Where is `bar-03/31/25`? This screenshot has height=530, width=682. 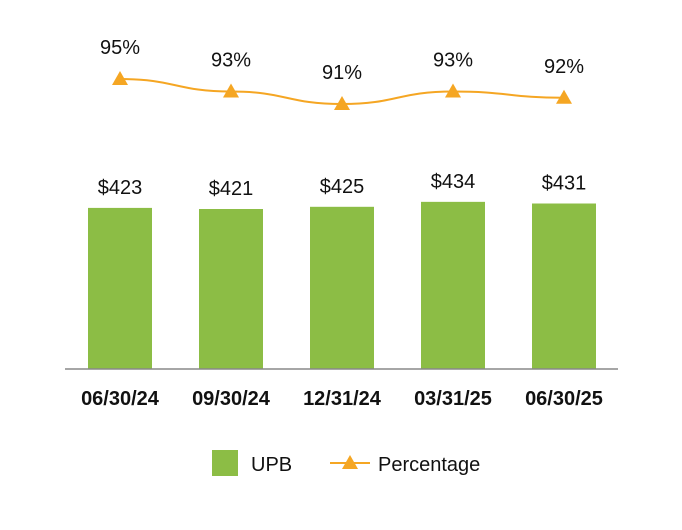
bar-03/31/25 is located at coordinates (453, 285).